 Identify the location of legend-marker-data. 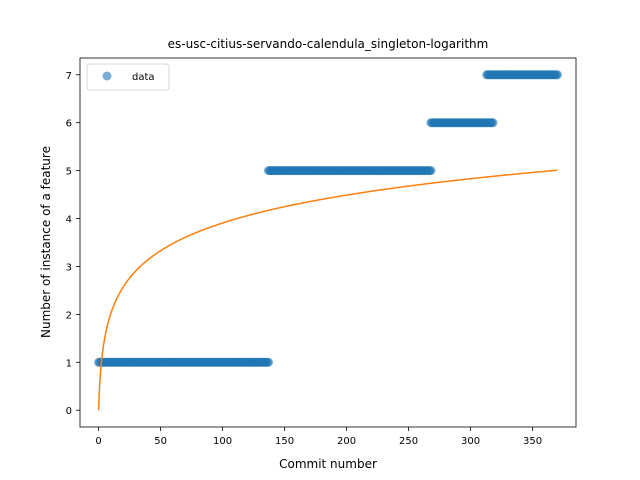
(107, 76).